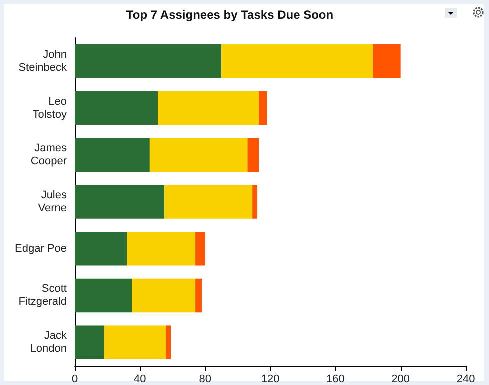 Image resolution: width=489 pixels, height=385 pixels. What do you see at coordinates (335, 379) in the screenshot?
I see `x-tick-label: 160` at bounding box center [335, 379].